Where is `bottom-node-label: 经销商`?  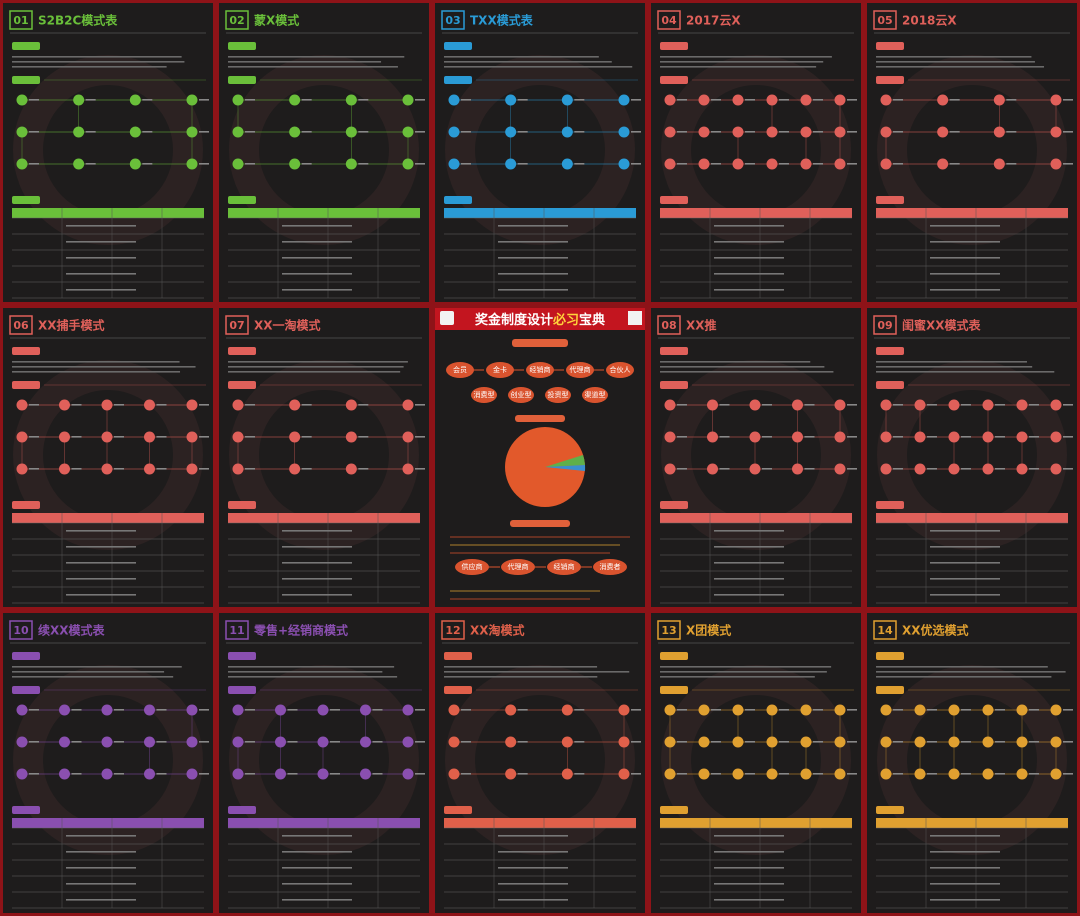
bottom-node-label: 经销商 is located at coordinates (564, 566).